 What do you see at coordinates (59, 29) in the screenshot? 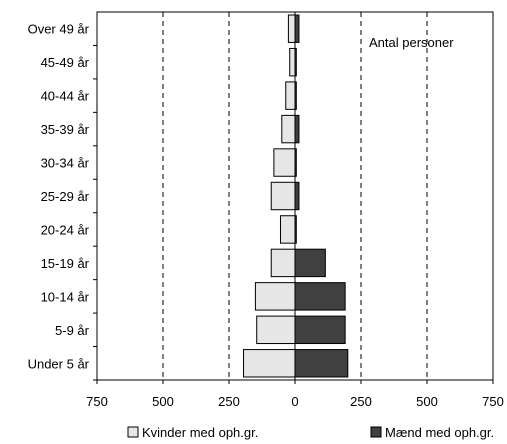
I see `category-label: Over 49 år` at bounding box center [59, 29].